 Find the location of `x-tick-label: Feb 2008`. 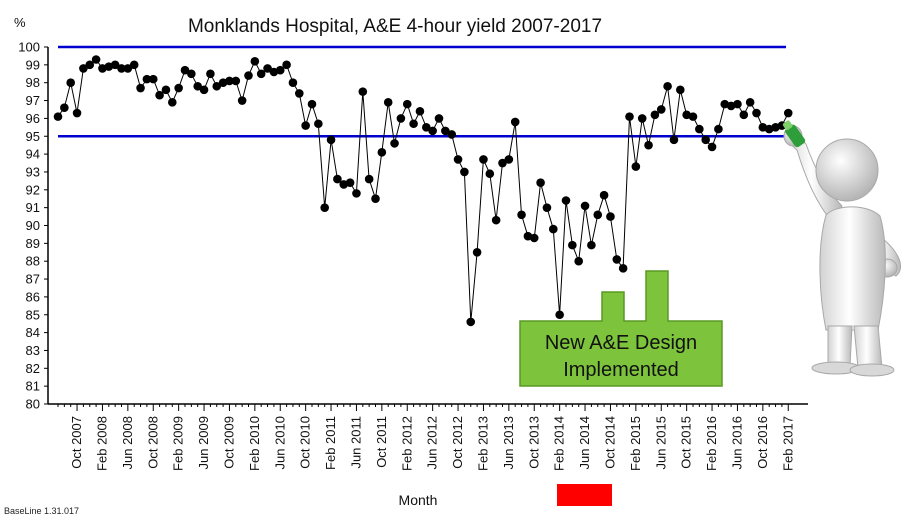

x-tick-label: Feb 2008 is located at coordinates (101, 443).